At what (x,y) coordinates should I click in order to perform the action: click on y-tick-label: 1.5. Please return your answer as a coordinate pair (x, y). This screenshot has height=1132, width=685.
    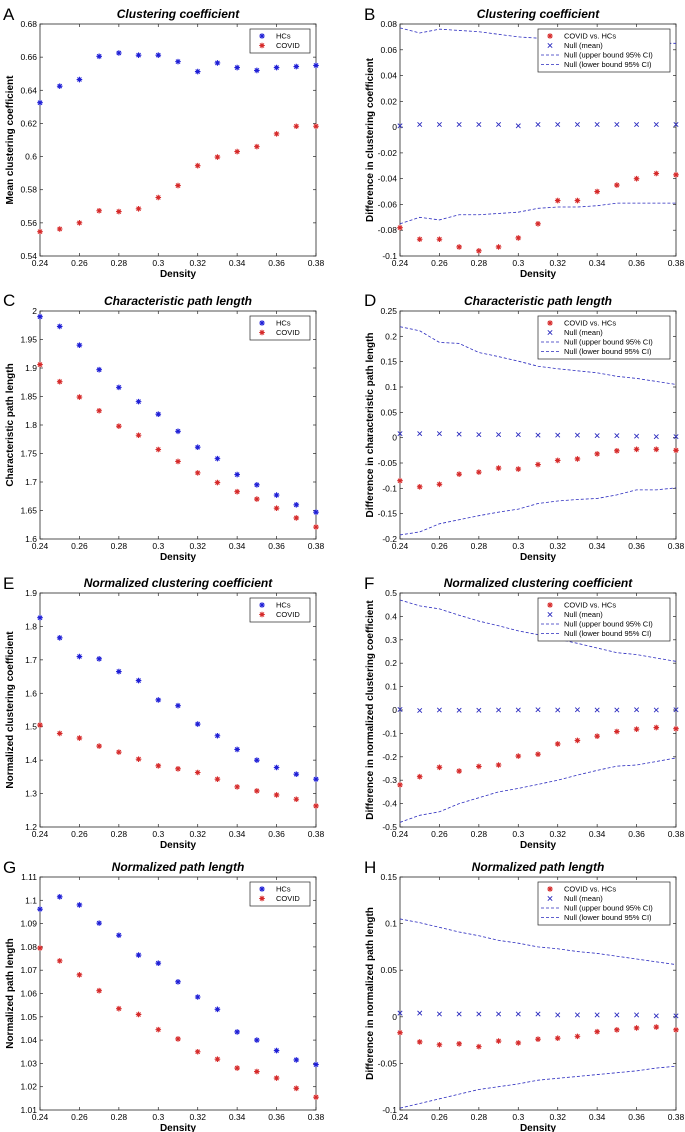
    Looking at the image, I should click on (31, 727).